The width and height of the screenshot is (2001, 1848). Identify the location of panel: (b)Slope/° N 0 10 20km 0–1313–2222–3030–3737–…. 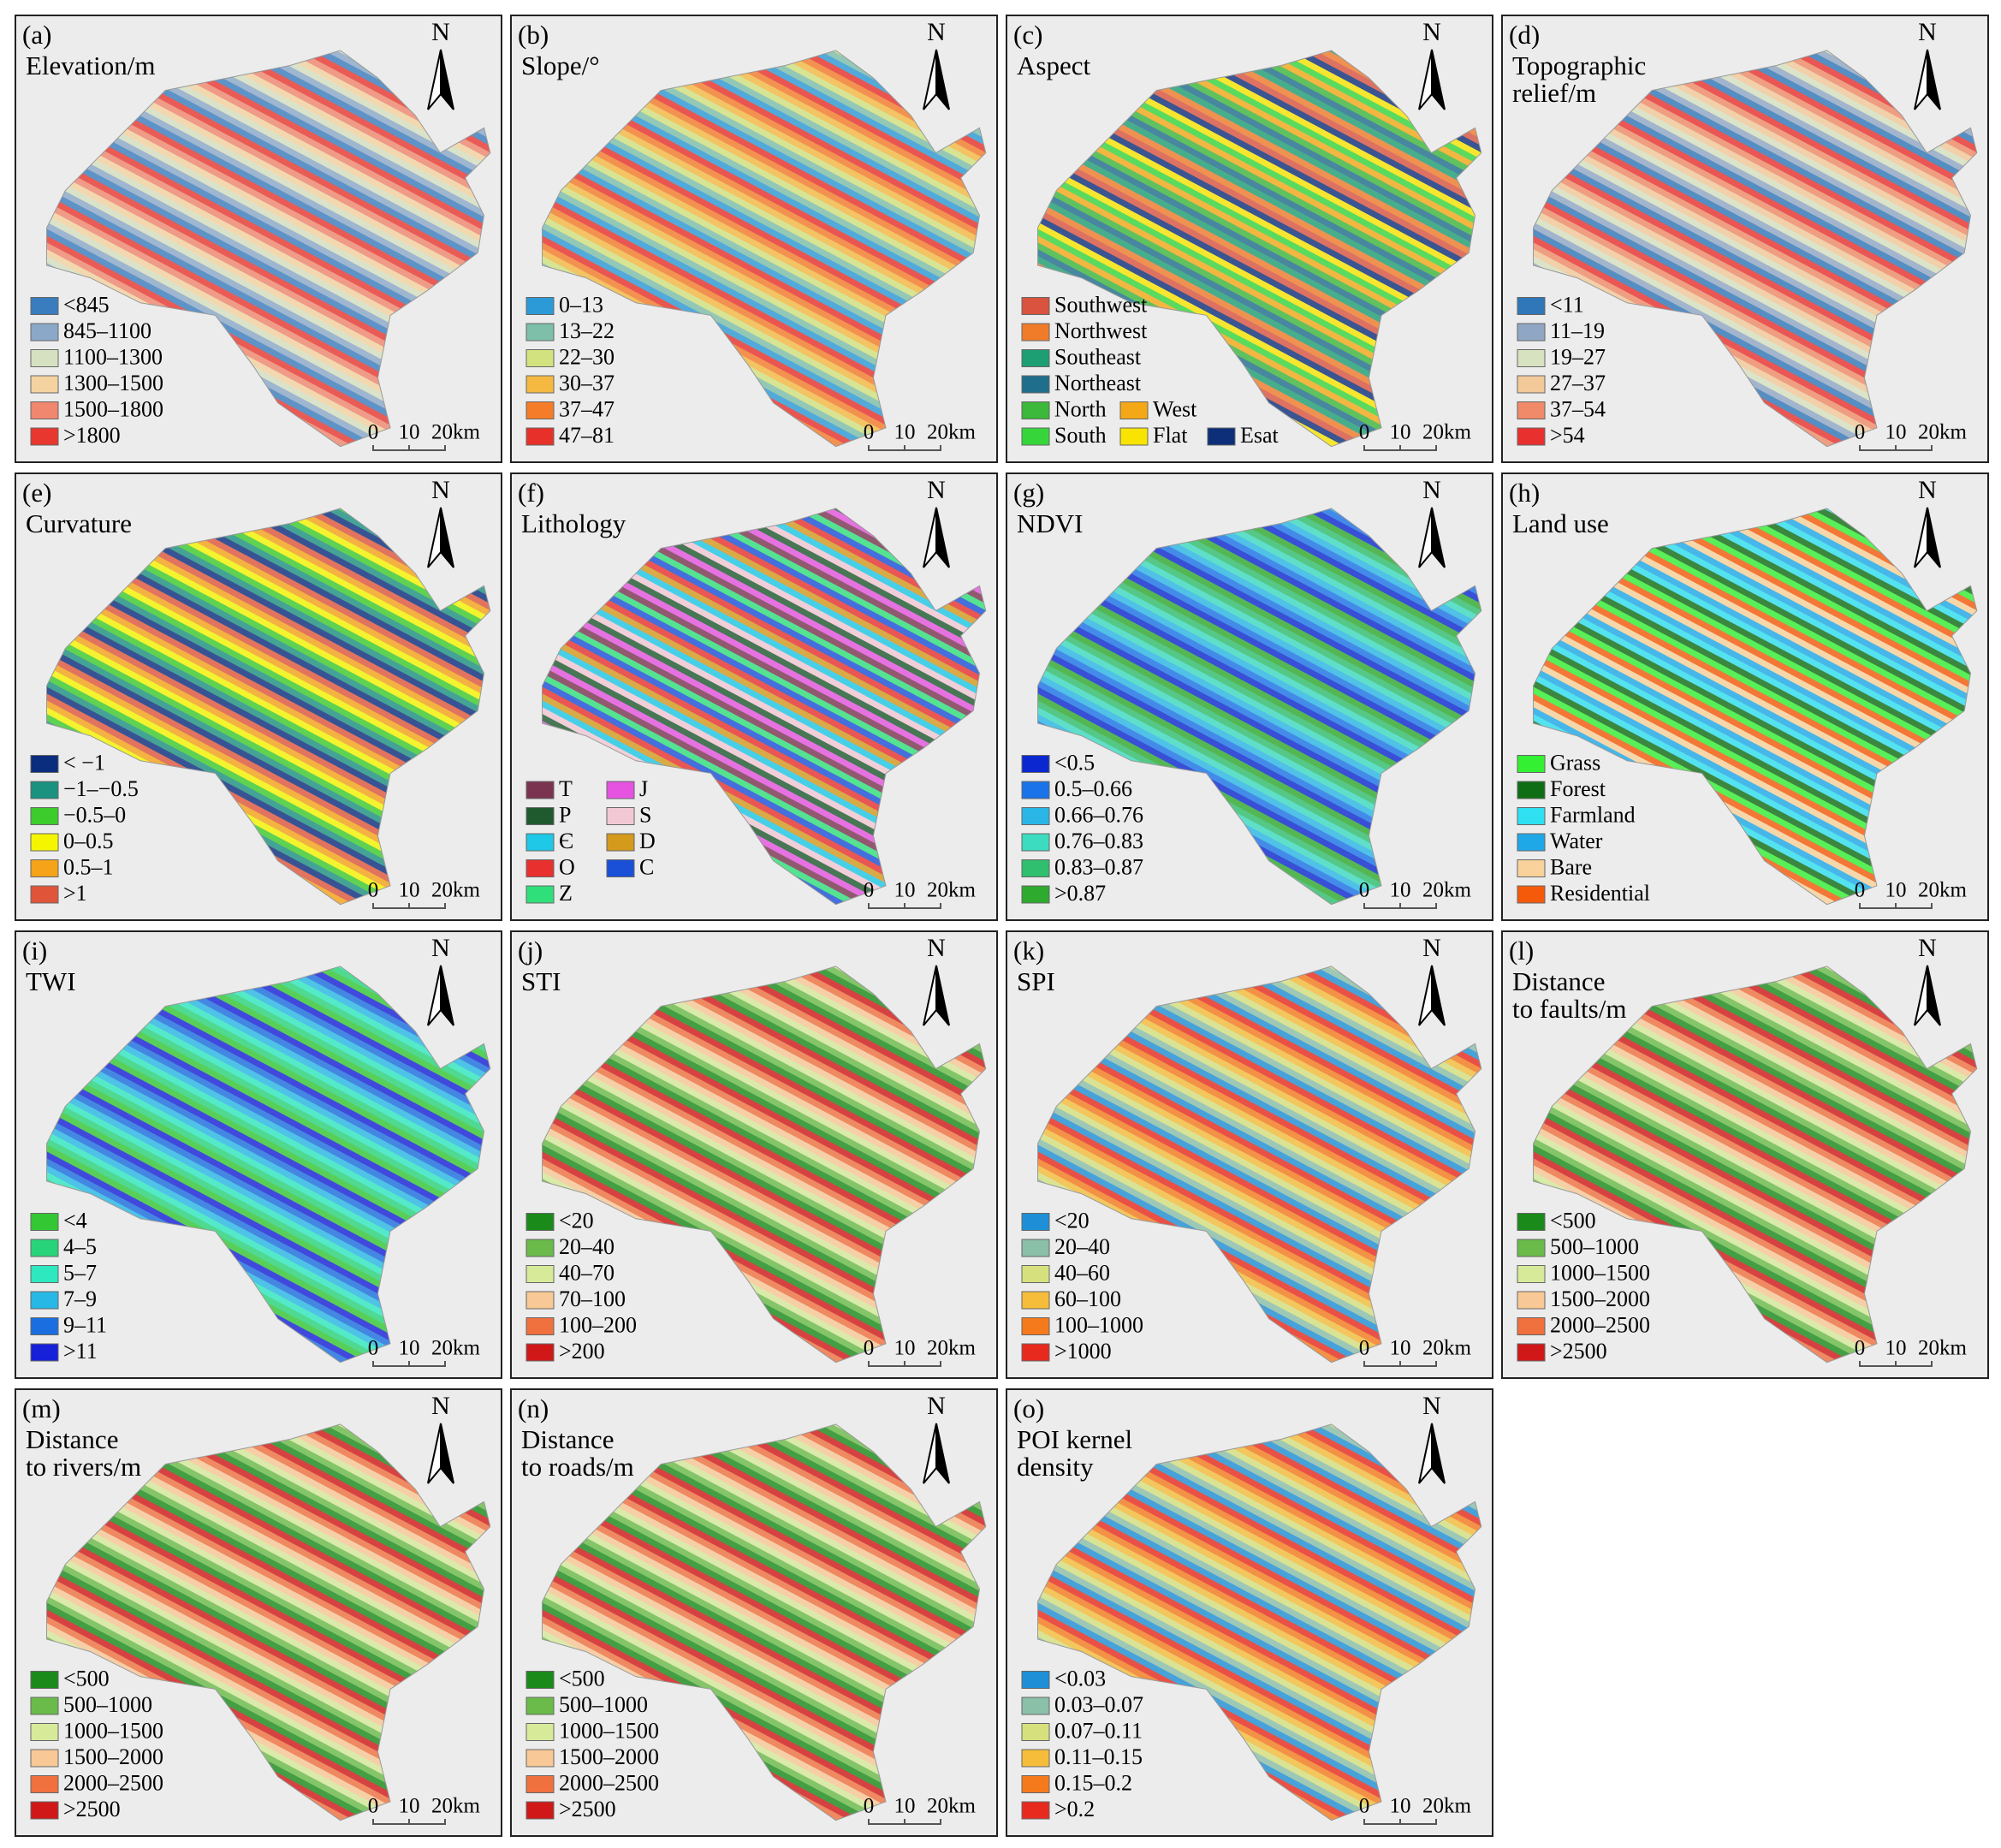
(754, 239).